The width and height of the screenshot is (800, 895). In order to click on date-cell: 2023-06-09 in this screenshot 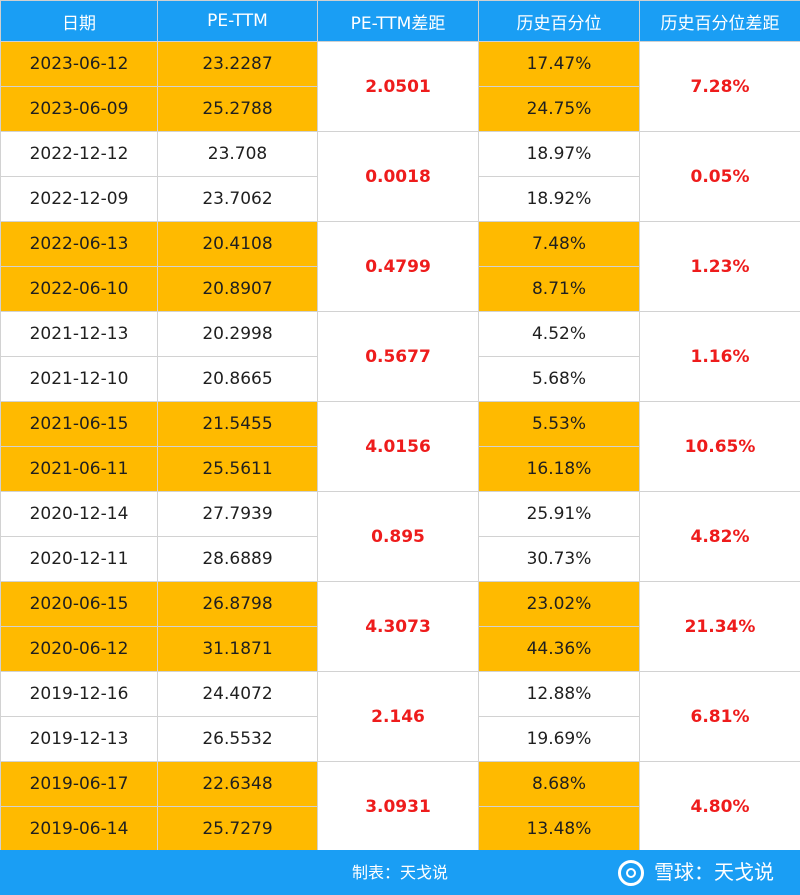, I will do `click(79, 109)`.